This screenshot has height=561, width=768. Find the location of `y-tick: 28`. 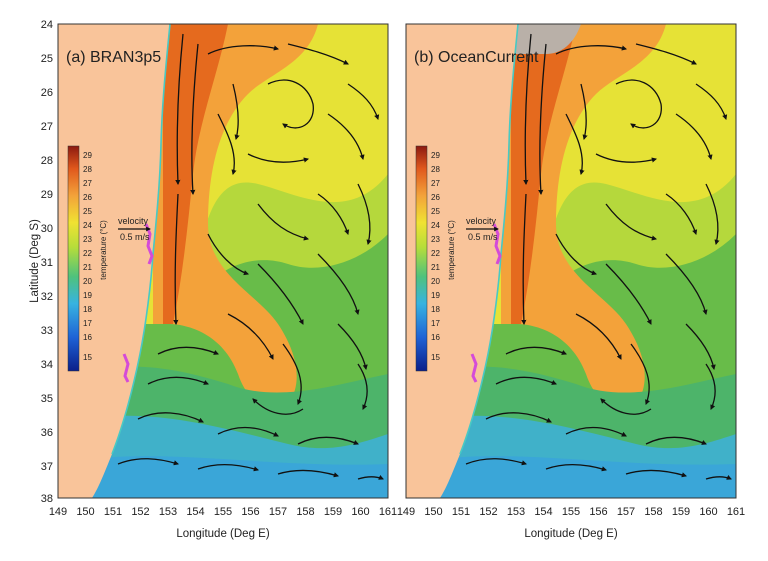

y-tick: 28 is located at coordinates (47, 161).